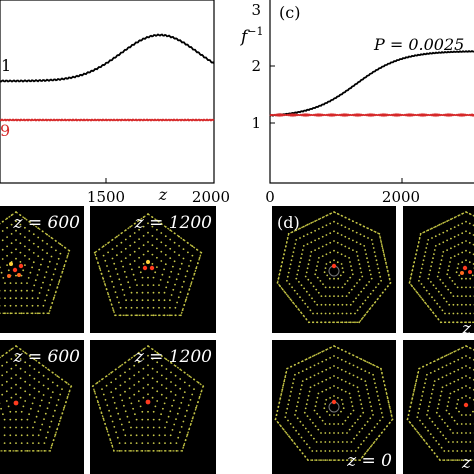 This screenshot has height=474, width=474. What do you see at coordinates (369, 461) in the screenshot?
I see `d-tile-3-label: z = 0` at bounding box center [369, 461].